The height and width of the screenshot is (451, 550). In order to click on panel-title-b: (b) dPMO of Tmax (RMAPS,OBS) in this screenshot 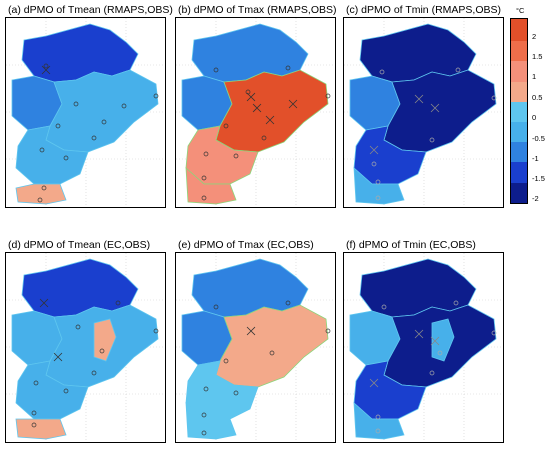, I will do `click(257, 10)`.